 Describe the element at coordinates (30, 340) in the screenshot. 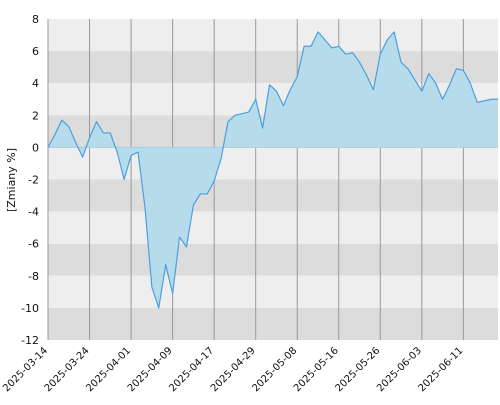

I see `y-tick-label: -12` at that location.